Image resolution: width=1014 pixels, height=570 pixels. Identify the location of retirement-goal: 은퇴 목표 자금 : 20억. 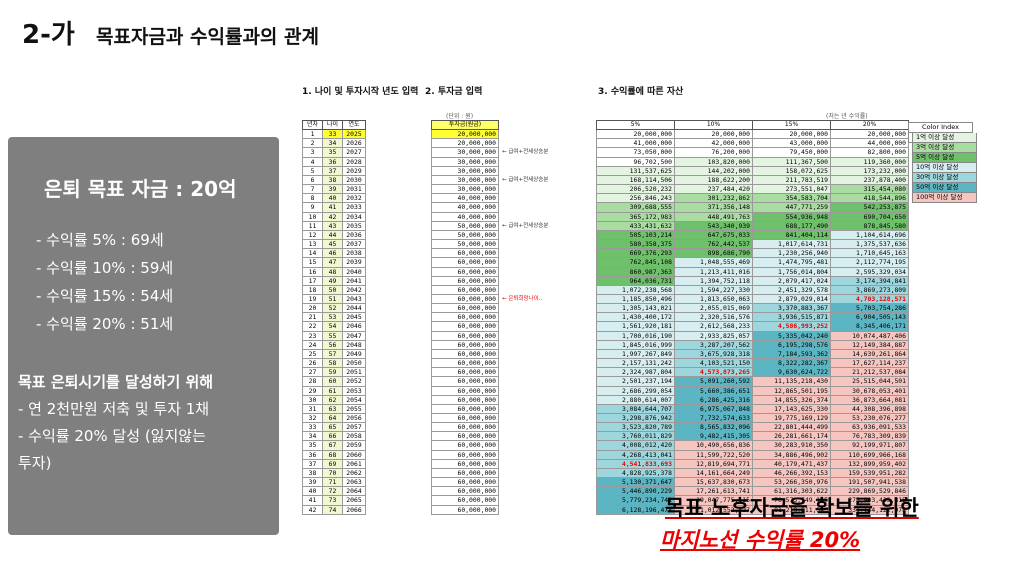
(140, 189).